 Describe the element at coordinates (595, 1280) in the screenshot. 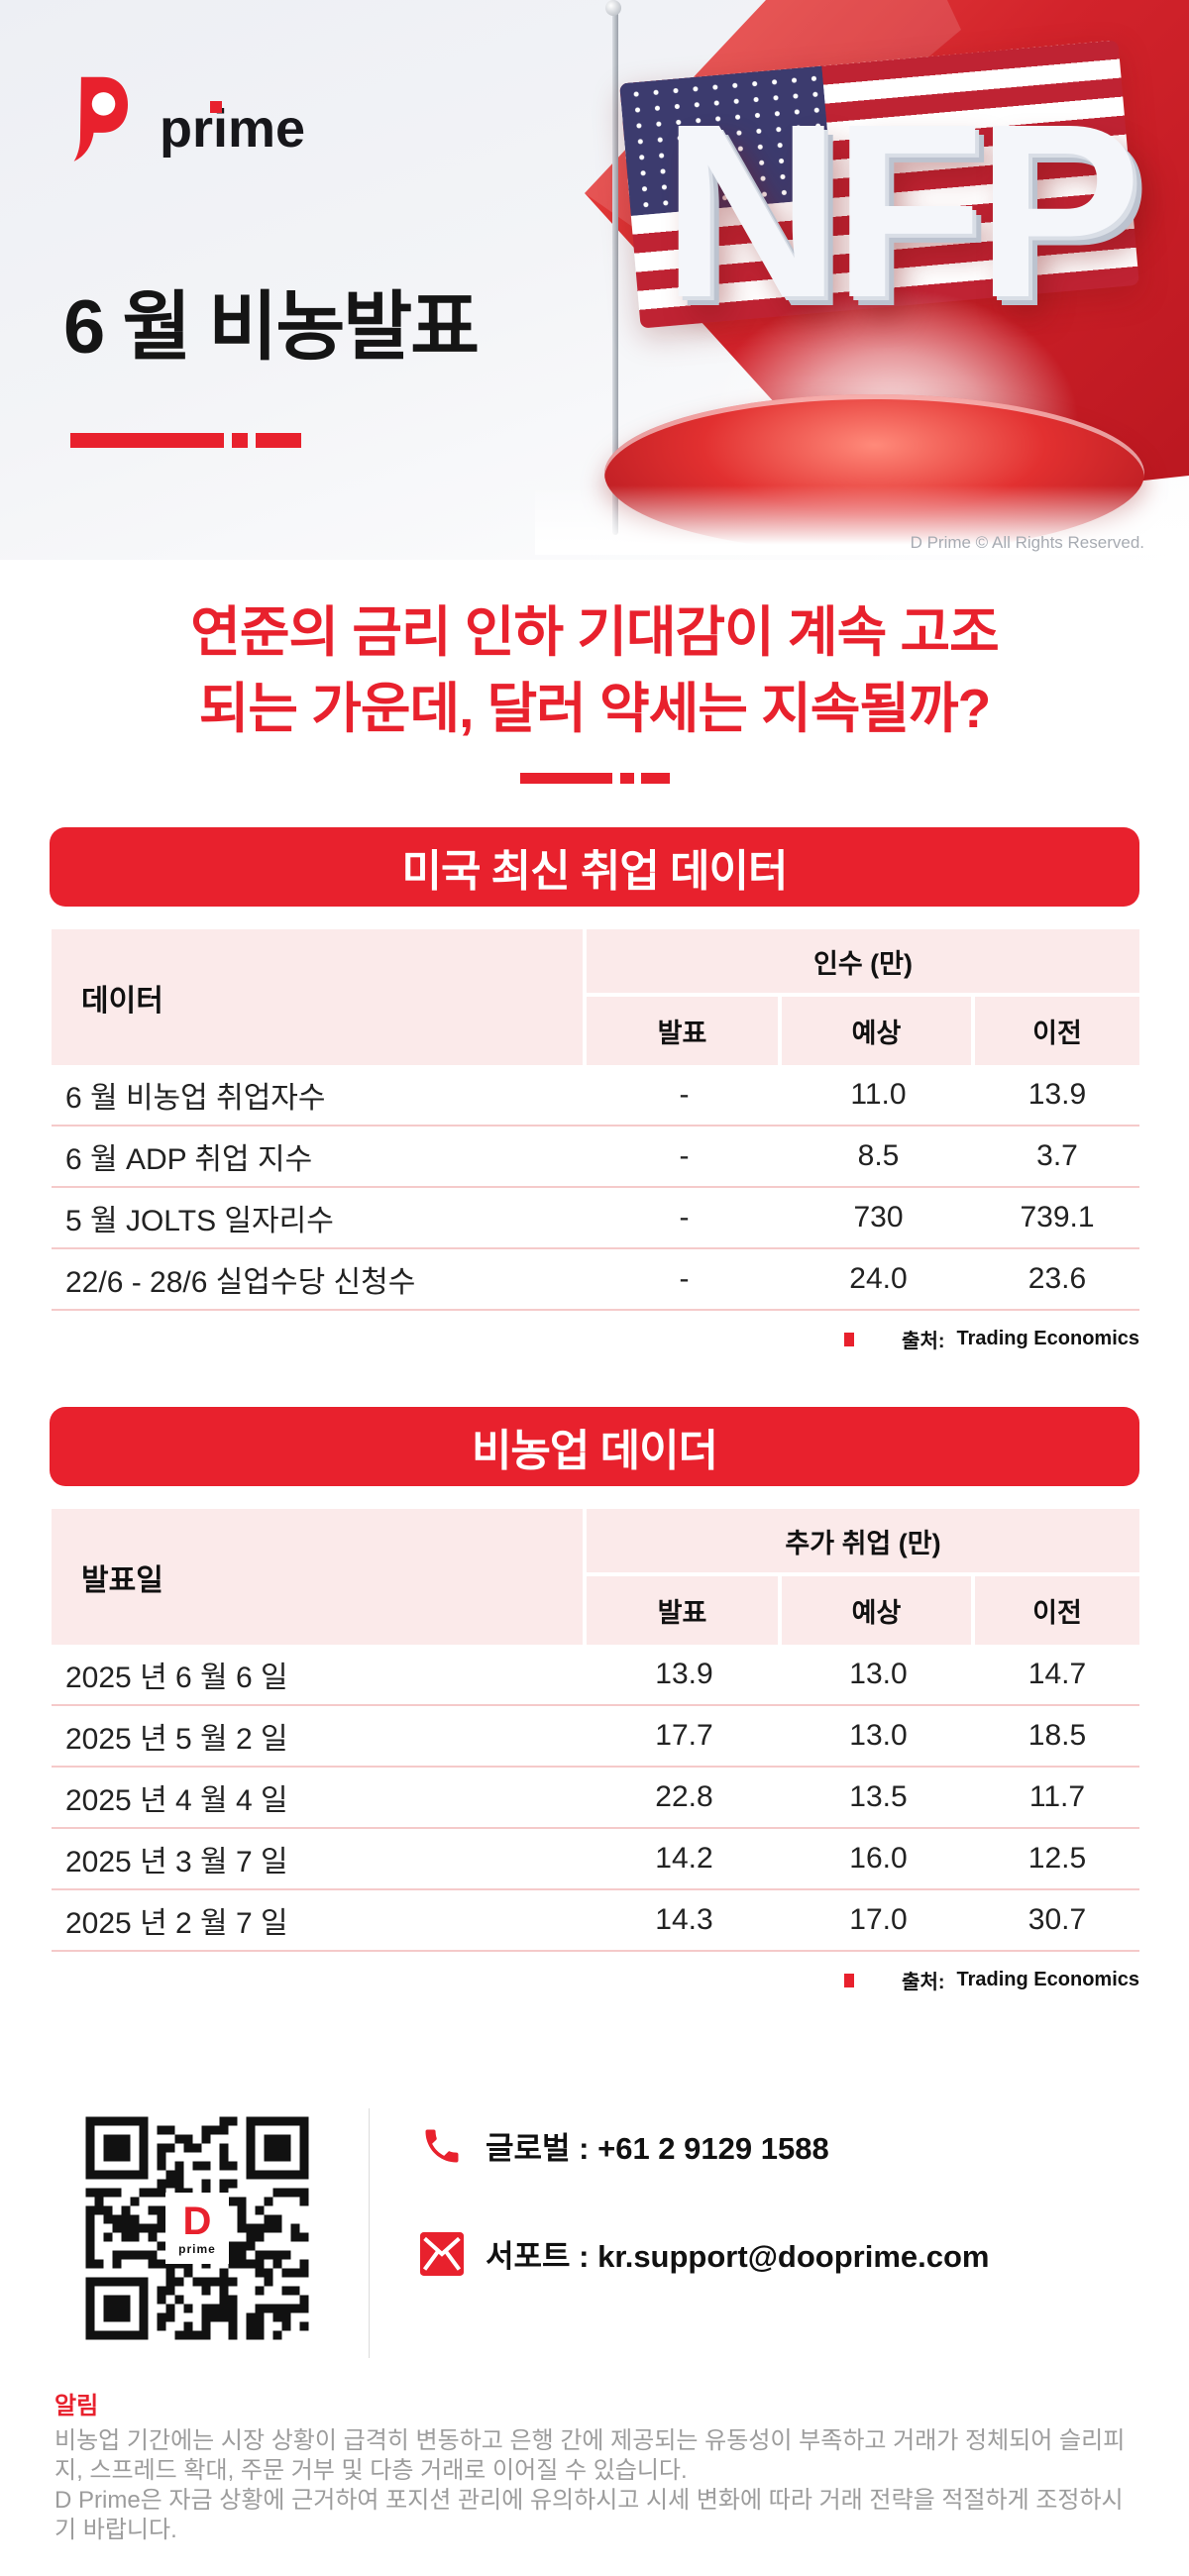

I see `table-row: 22/6 - 28/6 실업수당 신청수 - 24.0 23.6` at that location.